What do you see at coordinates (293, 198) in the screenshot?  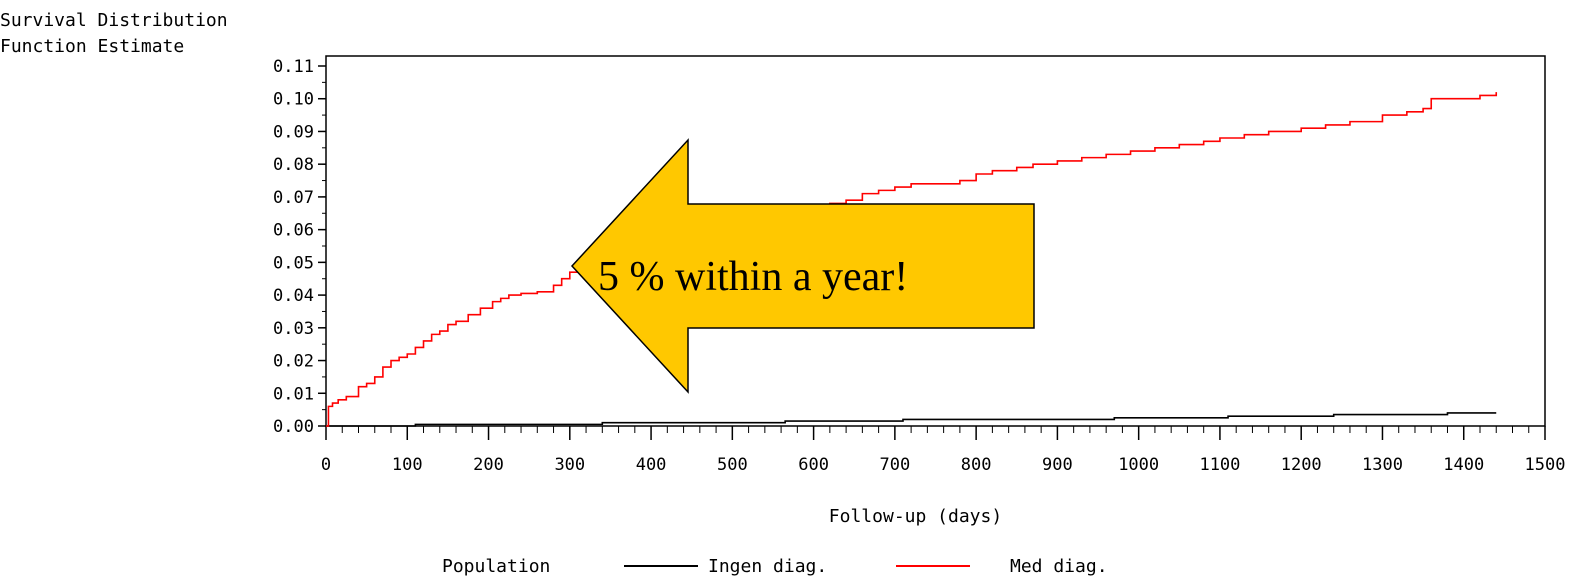 I see `y-tick-label: 0.07` at bounding box center [293, 198].